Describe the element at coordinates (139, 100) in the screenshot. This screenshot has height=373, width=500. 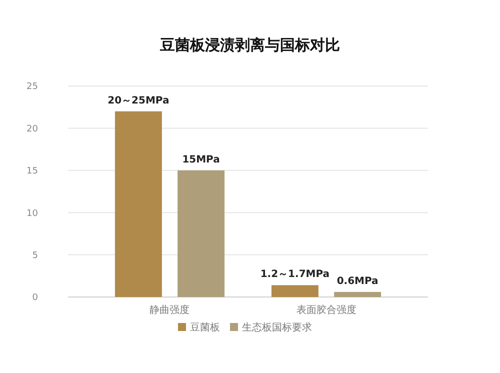
I see `annotation: 20～25MPa` at that location.